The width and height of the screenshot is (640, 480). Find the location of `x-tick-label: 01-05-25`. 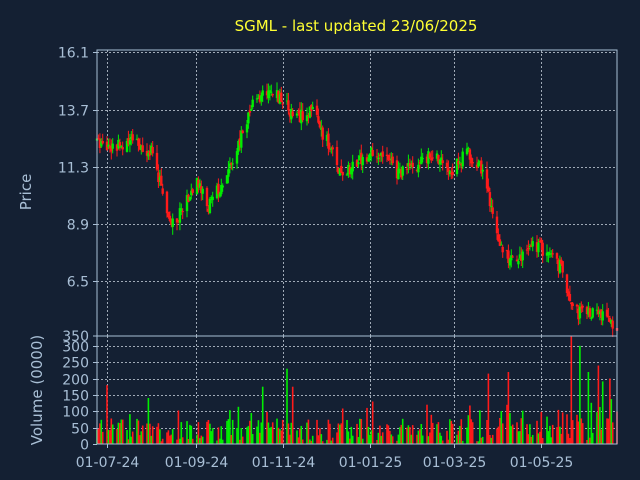

x-tick-label: 01-05-25 is located at coordinates (542, 463).